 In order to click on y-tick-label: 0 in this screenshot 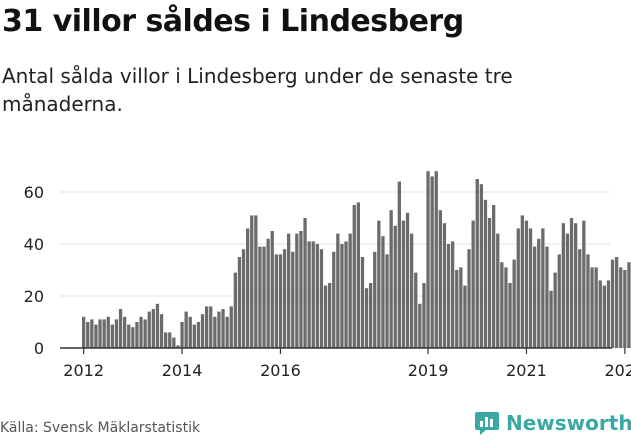, I will do `click(39, 348)`.